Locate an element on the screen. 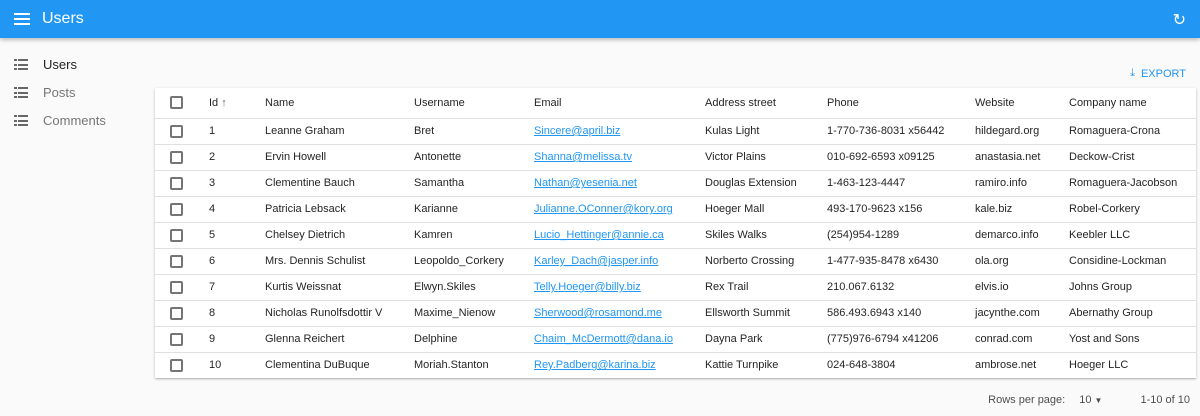 This screenshot has width=1200, height=416. select-all-checkbox is located at coordinates (176, 103).